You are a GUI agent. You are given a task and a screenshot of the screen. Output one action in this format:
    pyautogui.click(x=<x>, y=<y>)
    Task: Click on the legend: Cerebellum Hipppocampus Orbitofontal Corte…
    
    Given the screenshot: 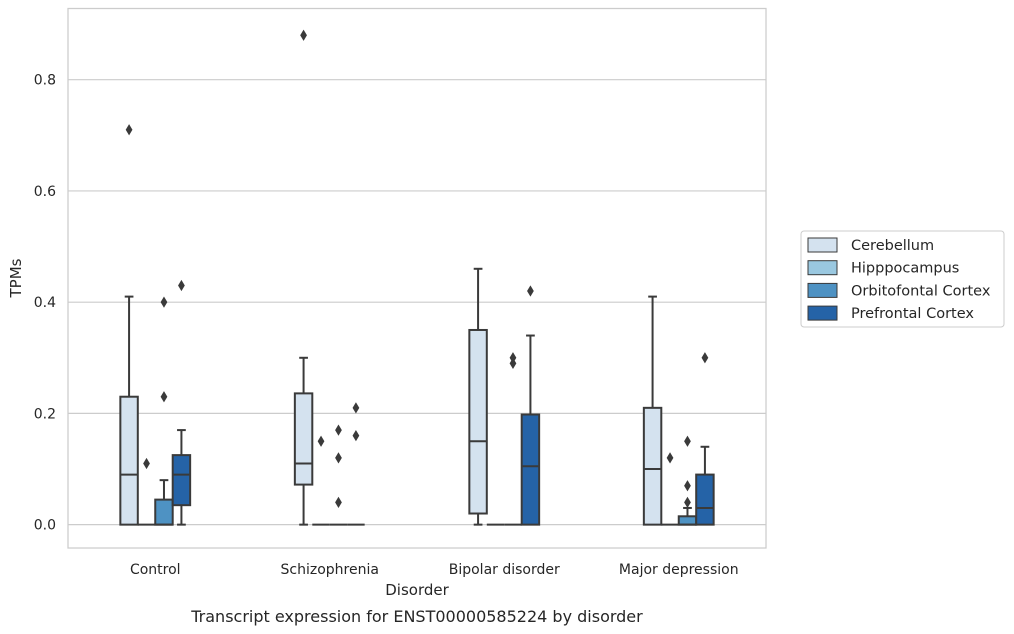 What is the action you would take?
    pyautogui.click(x=902, y=279)
    